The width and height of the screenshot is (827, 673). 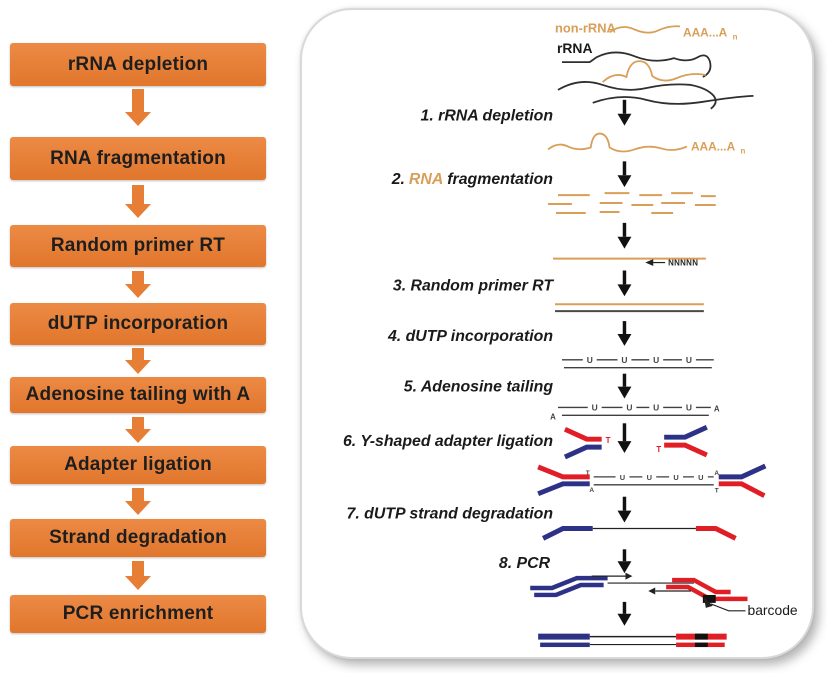 I want to click on flow-step-label: Adenosine tailing with A, so click(x=138, y=394).